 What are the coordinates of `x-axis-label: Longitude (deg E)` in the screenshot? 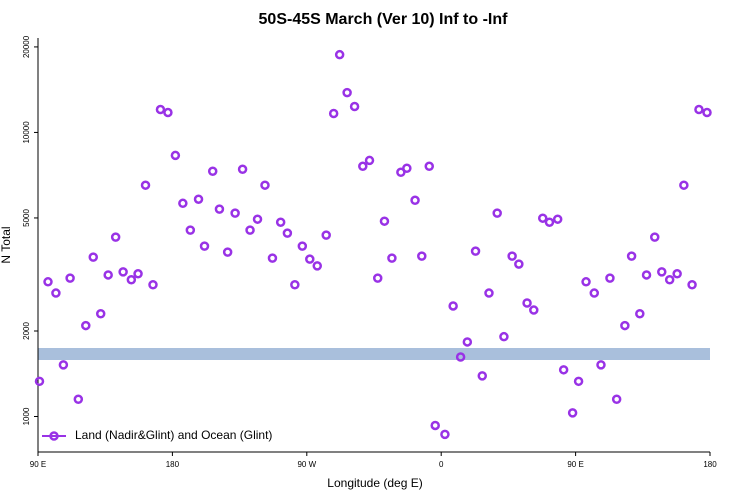 It's located at (374, 483).